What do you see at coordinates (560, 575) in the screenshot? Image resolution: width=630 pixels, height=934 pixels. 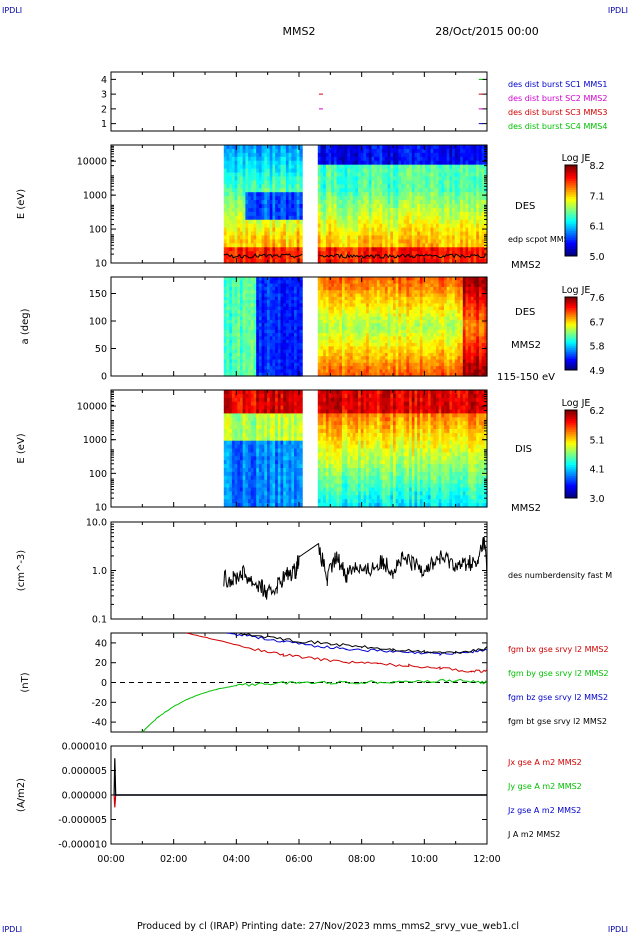 I see `density-legend: des numberdensity fast M` at bounding box center [560, 575].